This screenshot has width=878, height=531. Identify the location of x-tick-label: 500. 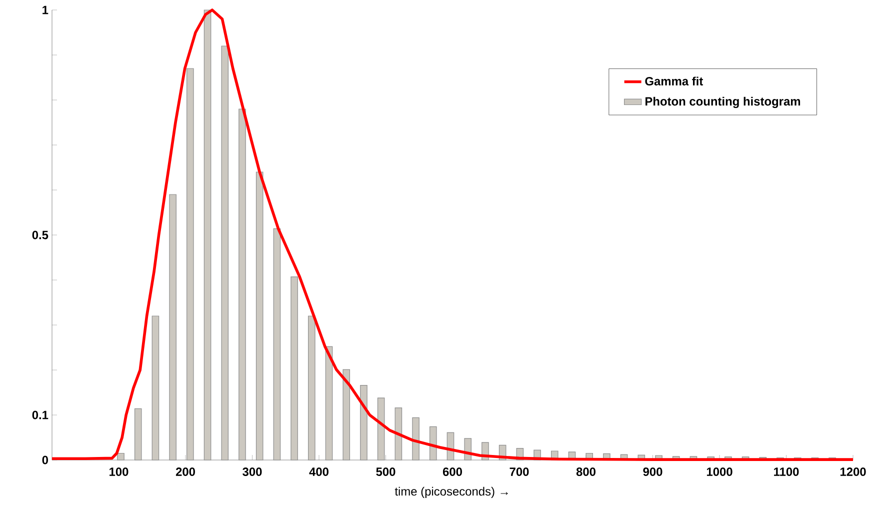
(386, 472).